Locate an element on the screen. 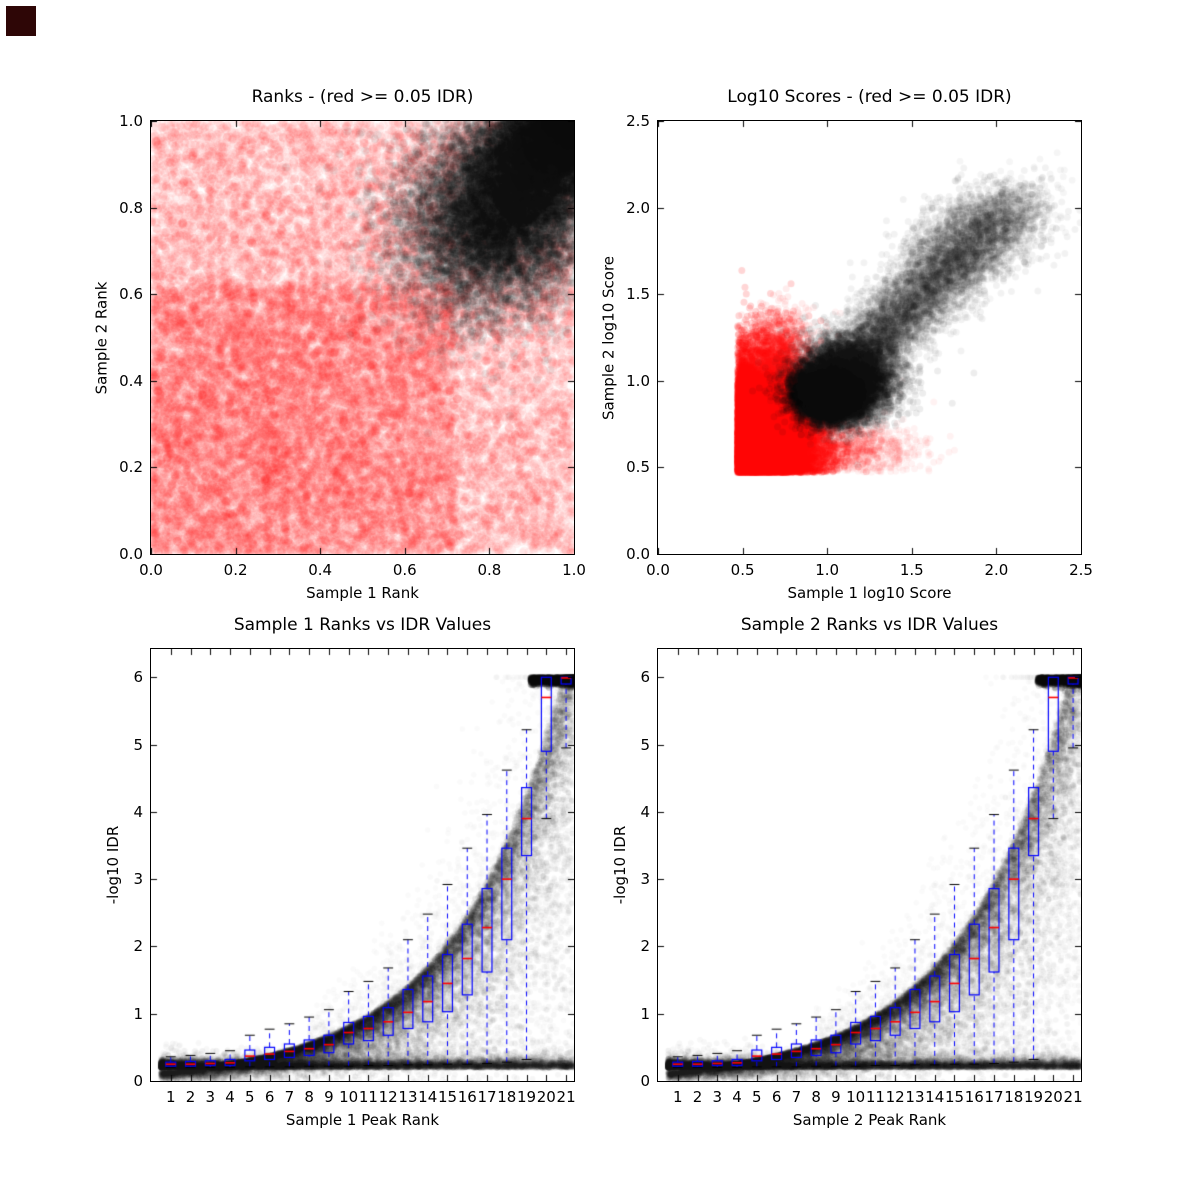  sample1-idr-plot-canvas is located at coordinates (362, 865).